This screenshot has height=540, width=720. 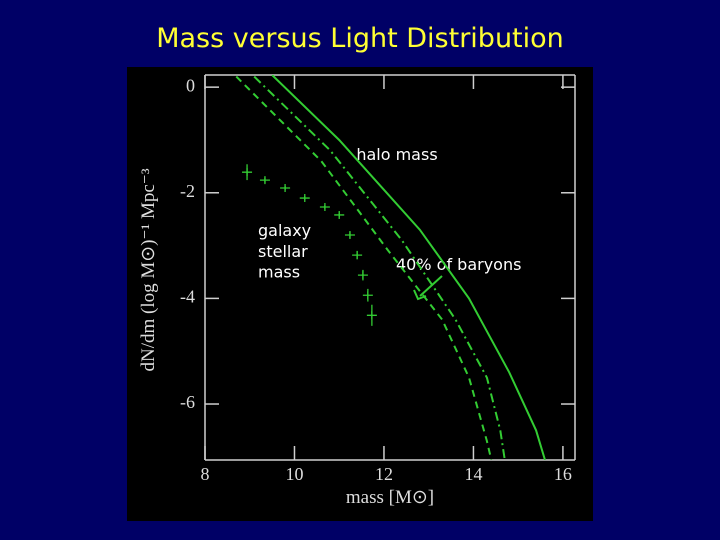 I want to click on baryons-arrow, so click(x=431, y=286).